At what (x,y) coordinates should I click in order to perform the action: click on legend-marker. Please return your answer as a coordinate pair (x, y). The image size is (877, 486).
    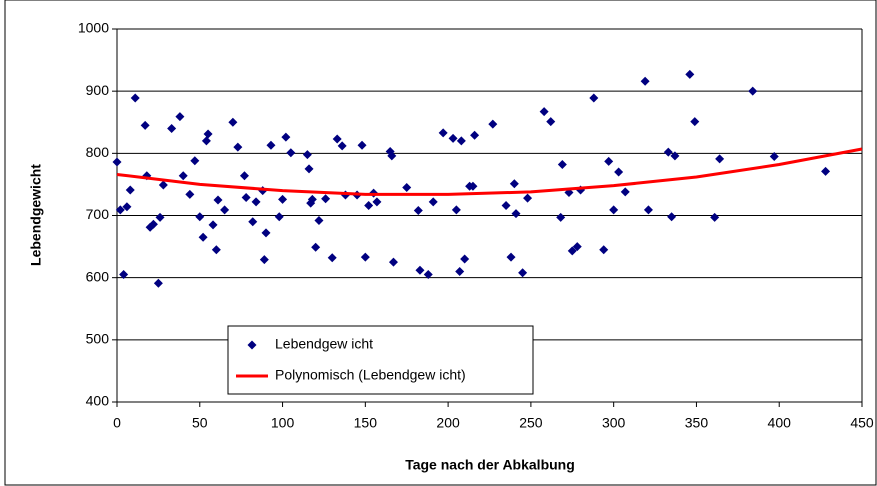
    Looking at the image, I should click on (252, 345).